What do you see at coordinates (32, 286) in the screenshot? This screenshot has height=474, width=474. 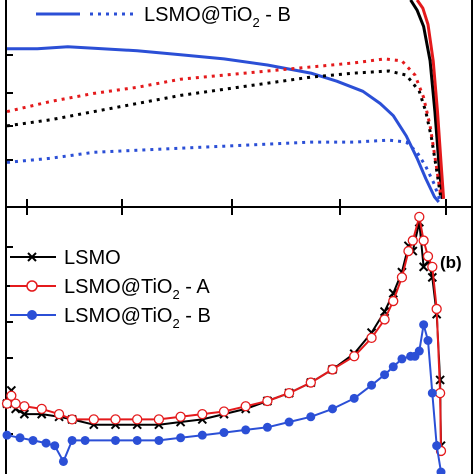 I see `legend-lsmo-tio2-a-marker` at bounding box center [32, 286].